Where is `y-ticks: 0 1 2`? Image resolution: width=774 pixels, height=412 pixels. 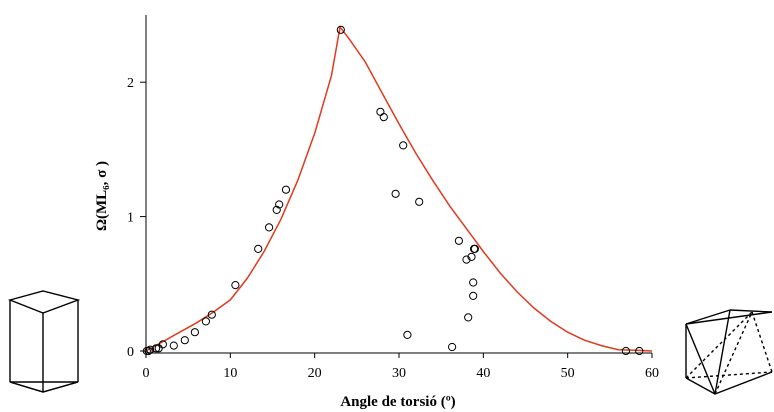 y-ticks: 0 1 2 is located at coordinates (136, 218).